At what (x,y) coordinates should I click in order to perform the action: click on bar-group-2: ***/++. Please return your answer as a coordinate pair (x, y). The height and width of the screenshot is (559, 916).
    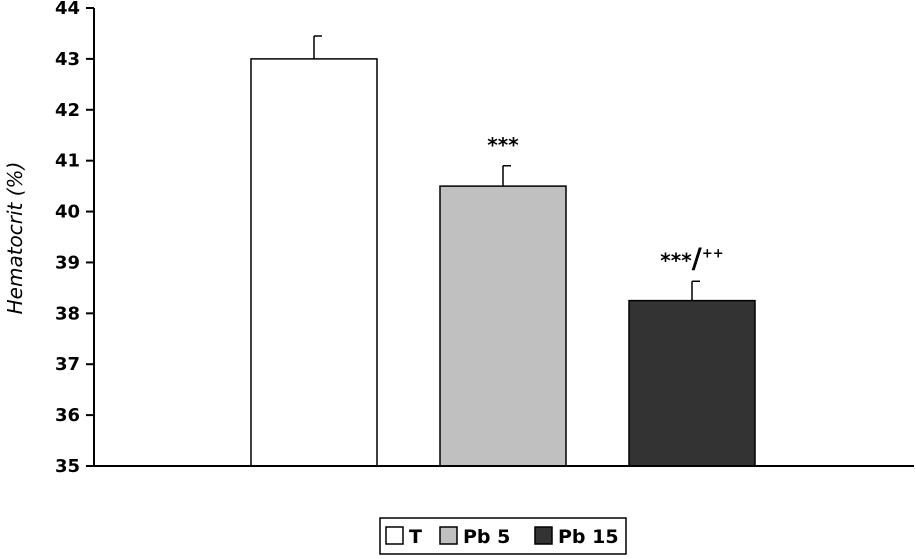
    Looking at the image, I should click on (692, 354).